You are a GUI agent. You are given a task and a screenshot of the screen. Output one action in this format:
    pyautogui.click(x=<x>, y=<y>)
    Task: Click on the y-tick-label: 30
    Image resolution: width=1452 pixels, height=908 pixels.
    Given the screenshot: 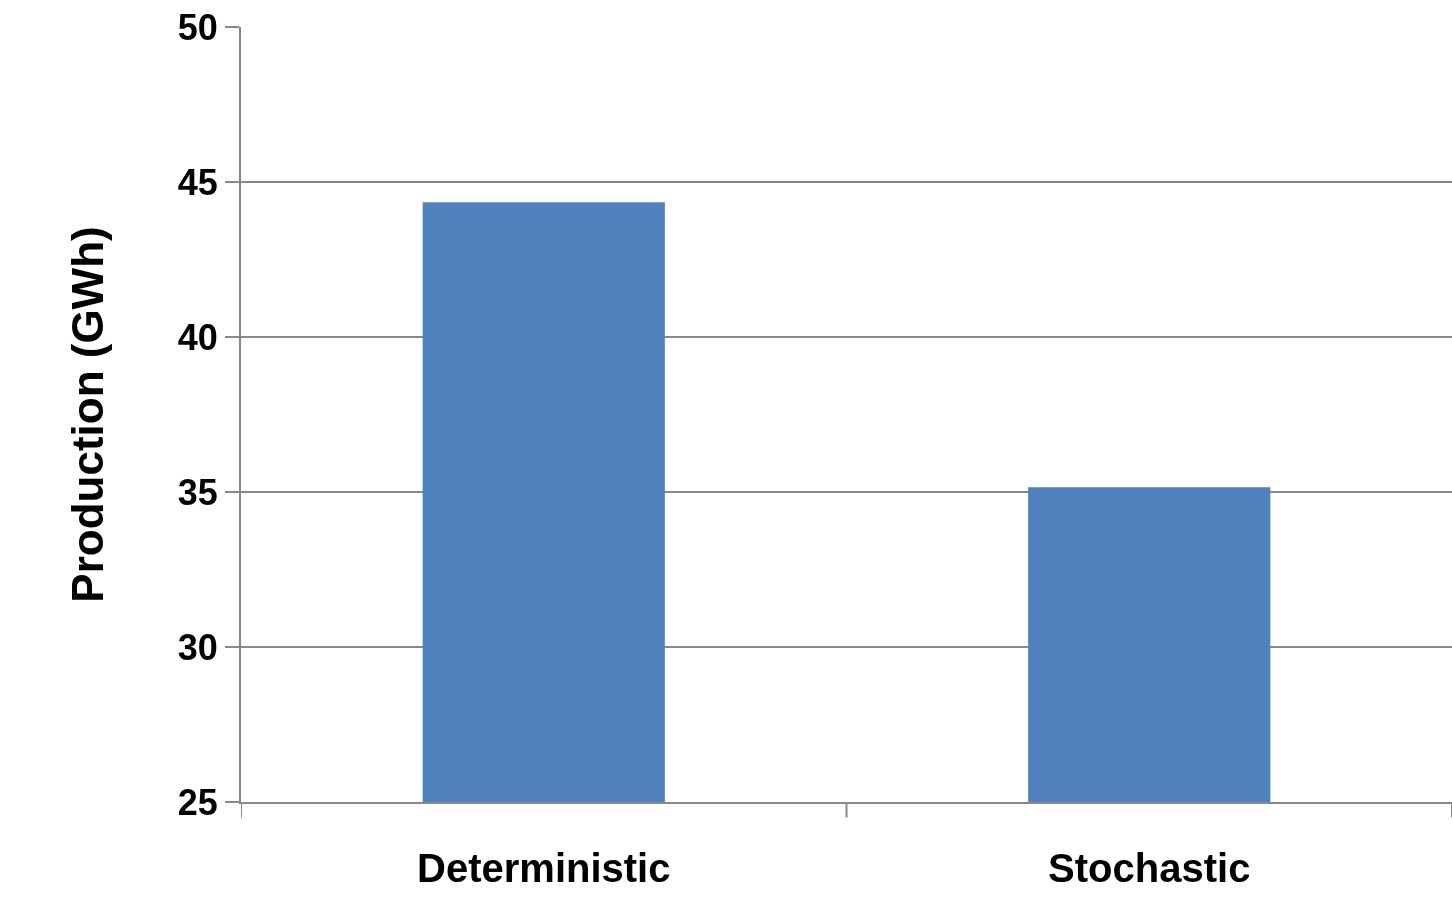 What is the action you would take?
    pyautogui.click(x=197, y=647)
    